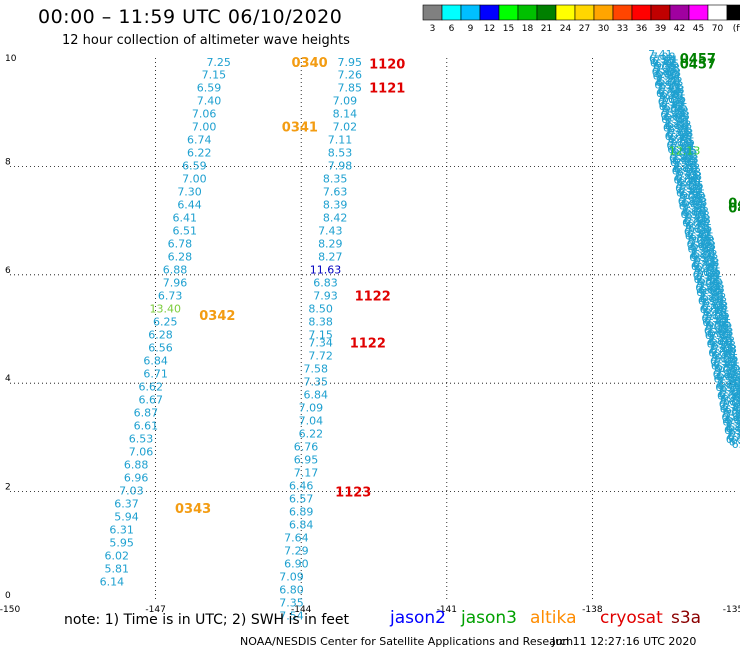 The image size is (740, 650). I want to click on swh-value: 8.50, so click(320, 308).